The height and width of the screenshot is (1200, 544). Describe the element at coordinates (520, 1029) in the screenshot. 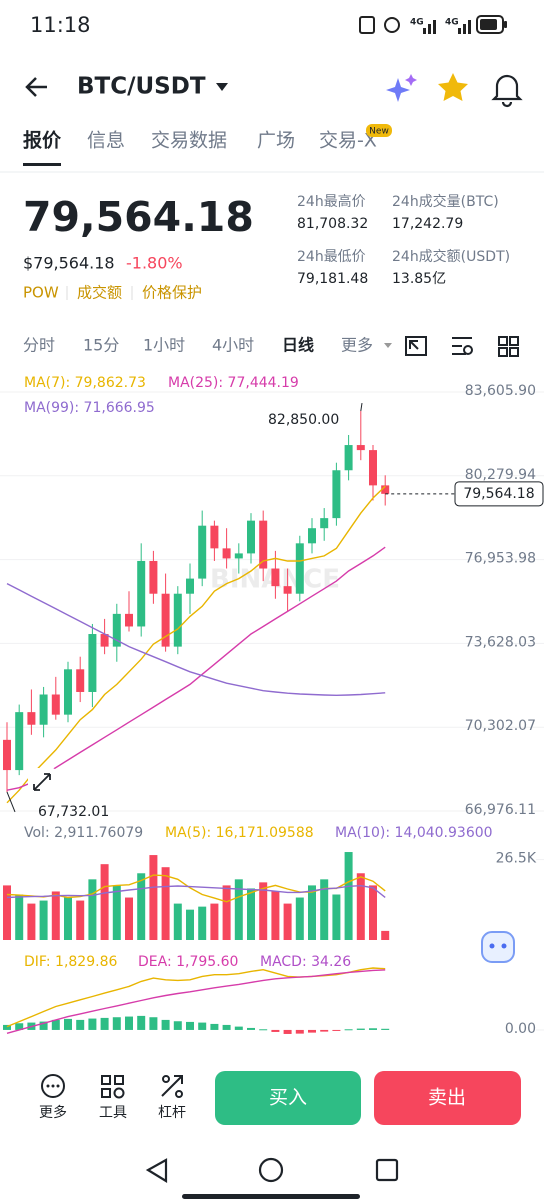

I see `y-tick-label: 0.00` at that location.